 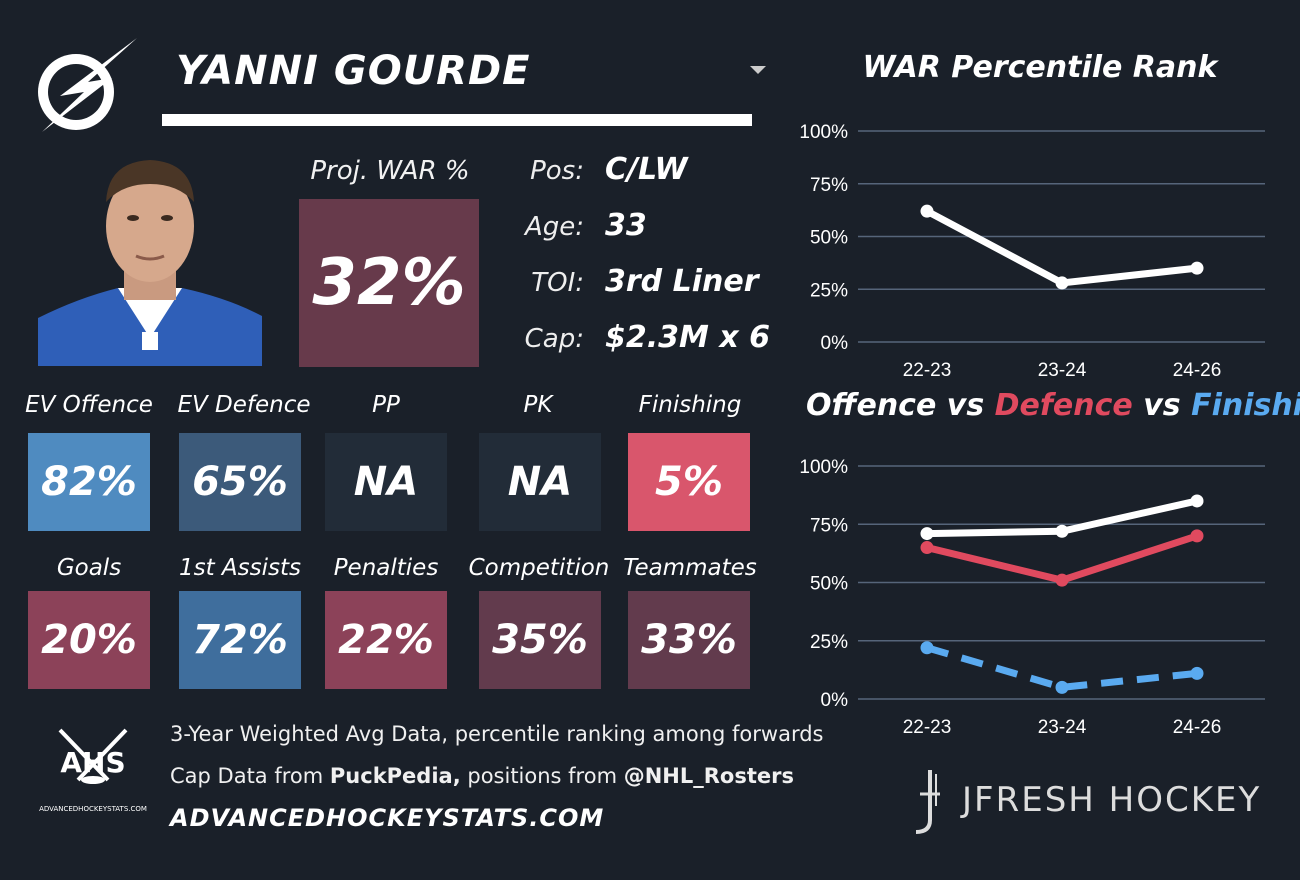 I want to click on stat-value-finishing: 5%, so click(x=689, y=482).